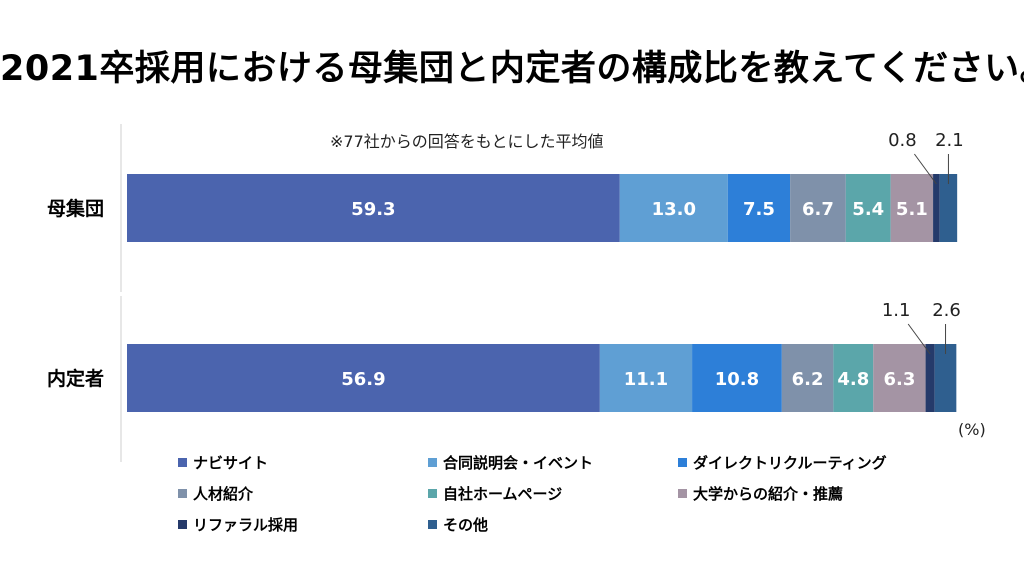  I want to click on legend-item-7: その他, so click(458, 524).